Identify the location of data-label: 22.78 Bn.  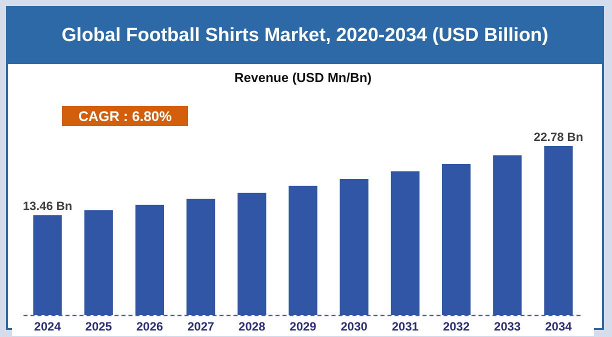
(559, 137).